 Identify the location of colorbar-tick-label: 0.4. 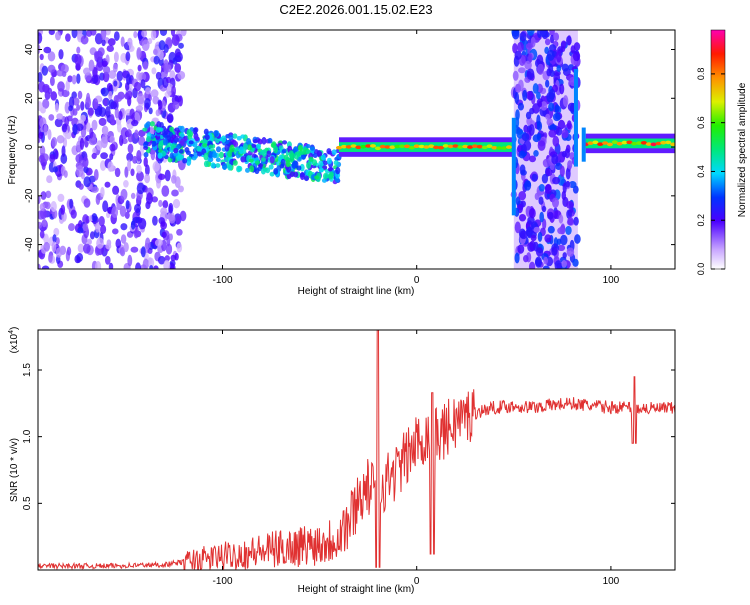
(701, 171).